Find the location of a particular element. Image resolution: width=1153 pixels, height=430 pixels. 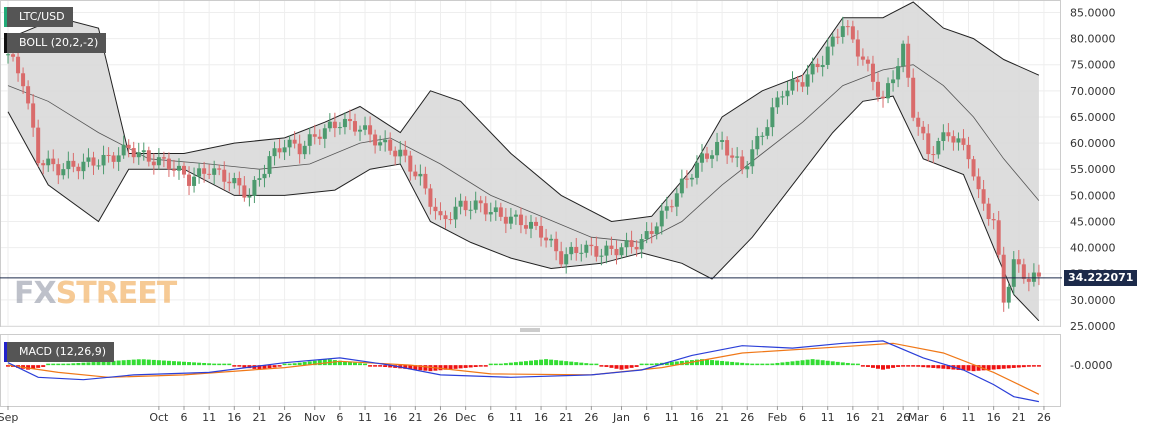

macd-indicator-label: MACD (12,26,9) is located at coordinates (59, 352).